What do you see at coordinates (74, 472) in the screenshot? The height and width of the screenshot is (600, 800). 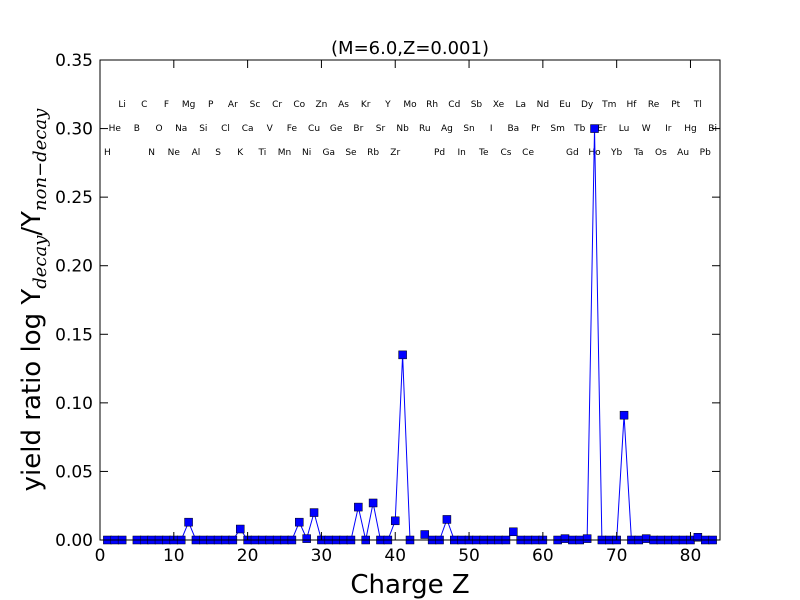 I see `y-tick-label: 0.05` at bounding box center [74, 472].